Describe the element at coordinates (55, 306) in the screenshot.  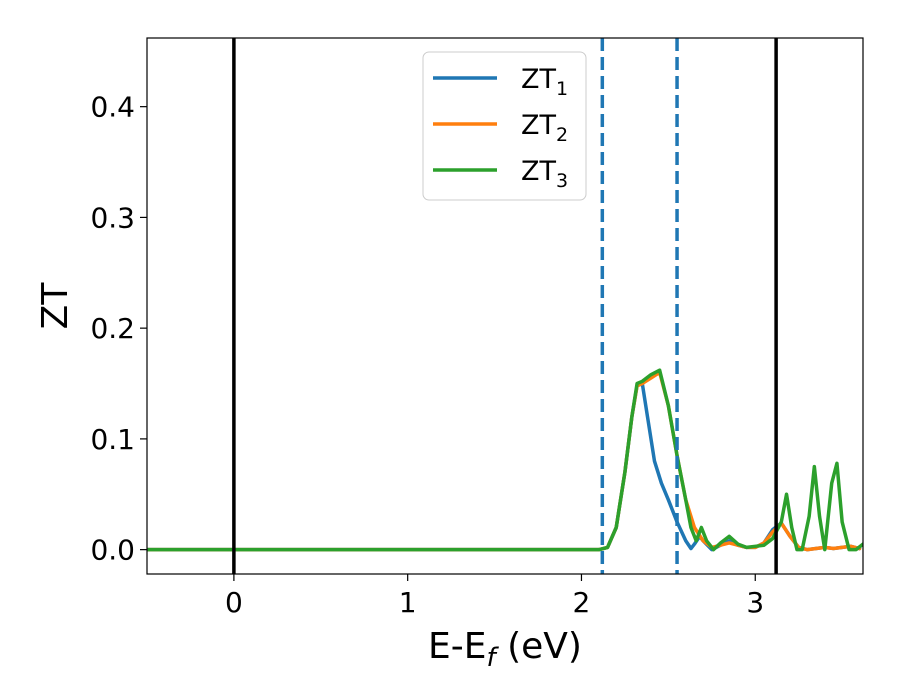
I see `y-axis-label: ZT` at that location.